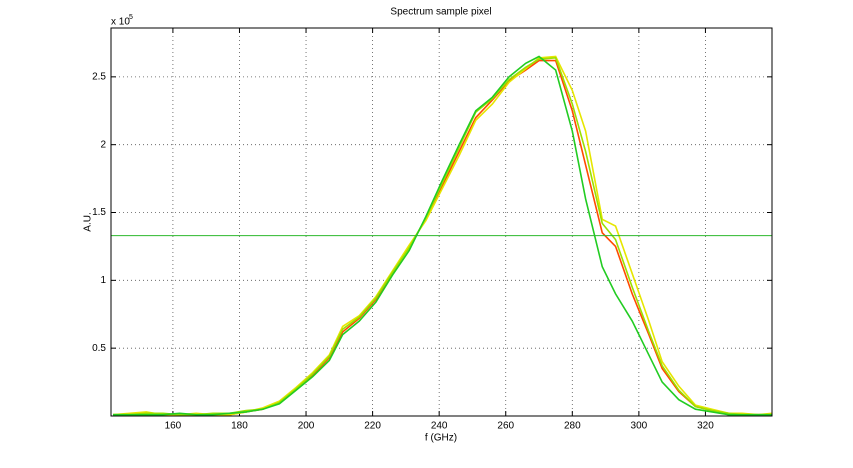  Describe the element at coordinates (440, 12) in the screenshot. I see `chart-title: Spectrum sample pixel` at that location.